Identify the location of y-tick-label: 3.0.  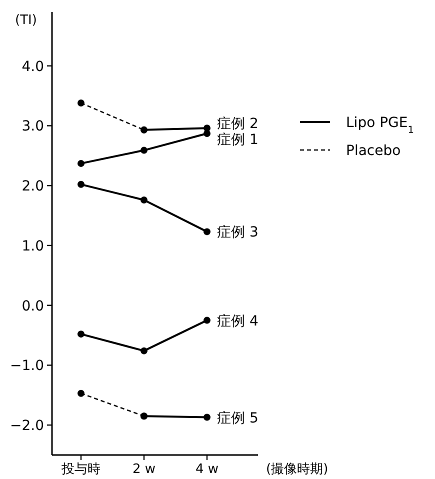
(33, 126).